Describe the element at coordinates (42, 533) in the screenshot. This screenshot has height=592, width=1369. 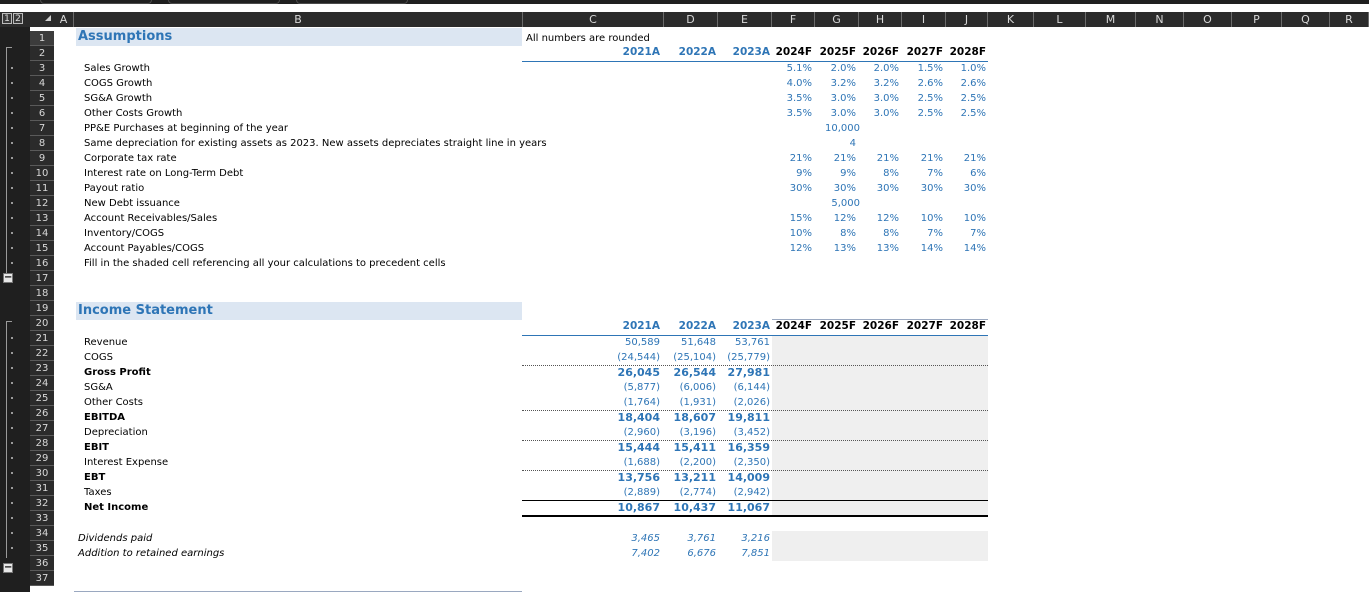
I see `row-header-34: 34` at that location.